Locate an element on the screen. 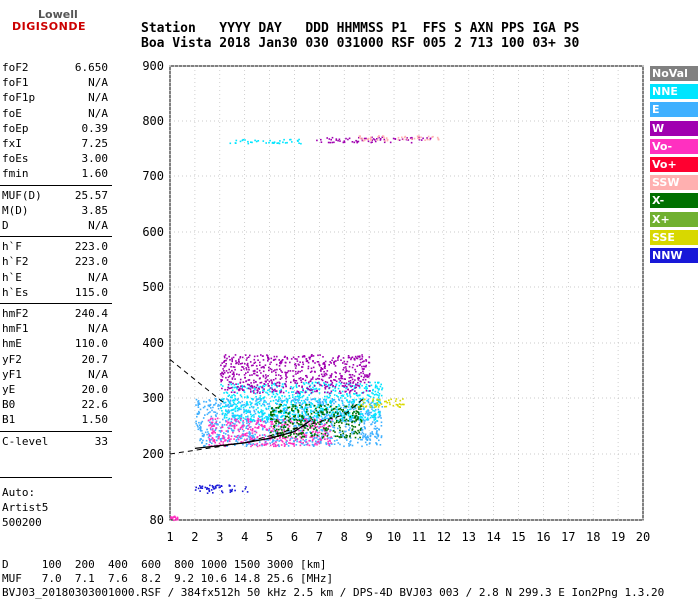 This screenshot has width=700, height=600. param-value: N/A is located at coordinates (98, 277).